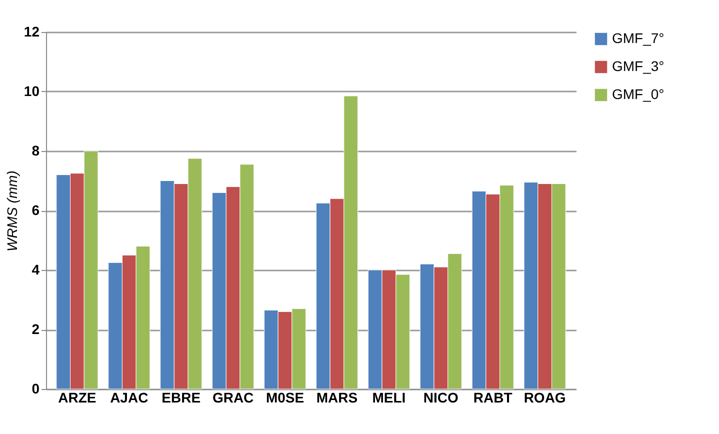  What do you see at coordinates (12, 211) in the screenshot?
I see `y-axis-title: WRMS (mm)` at bounding box center [12, 211].